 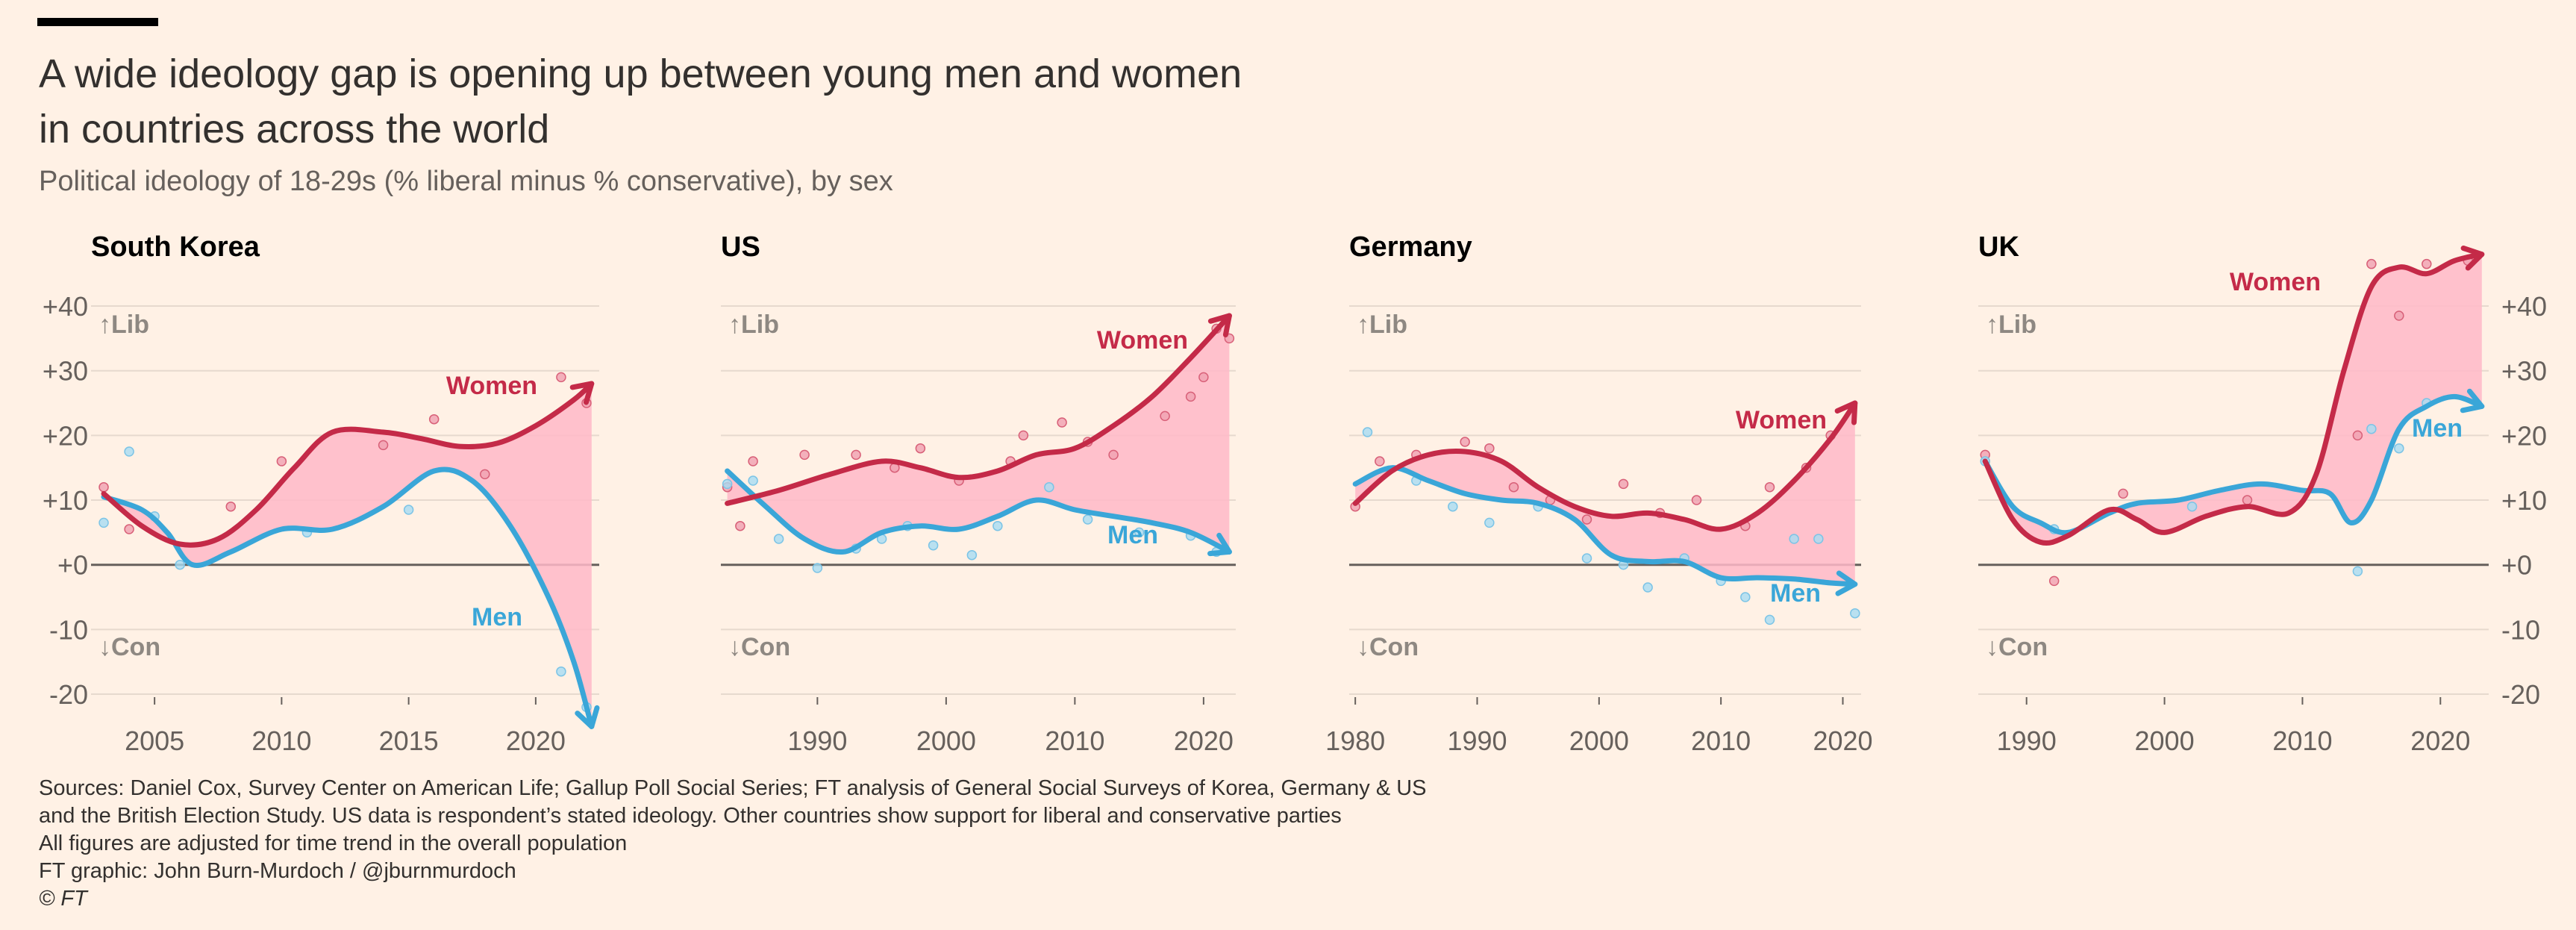 What do you see at coordinates (2524, 435) in the screenshot?
I see `y-tick-label: +20` at bounding box center [2524, 435].